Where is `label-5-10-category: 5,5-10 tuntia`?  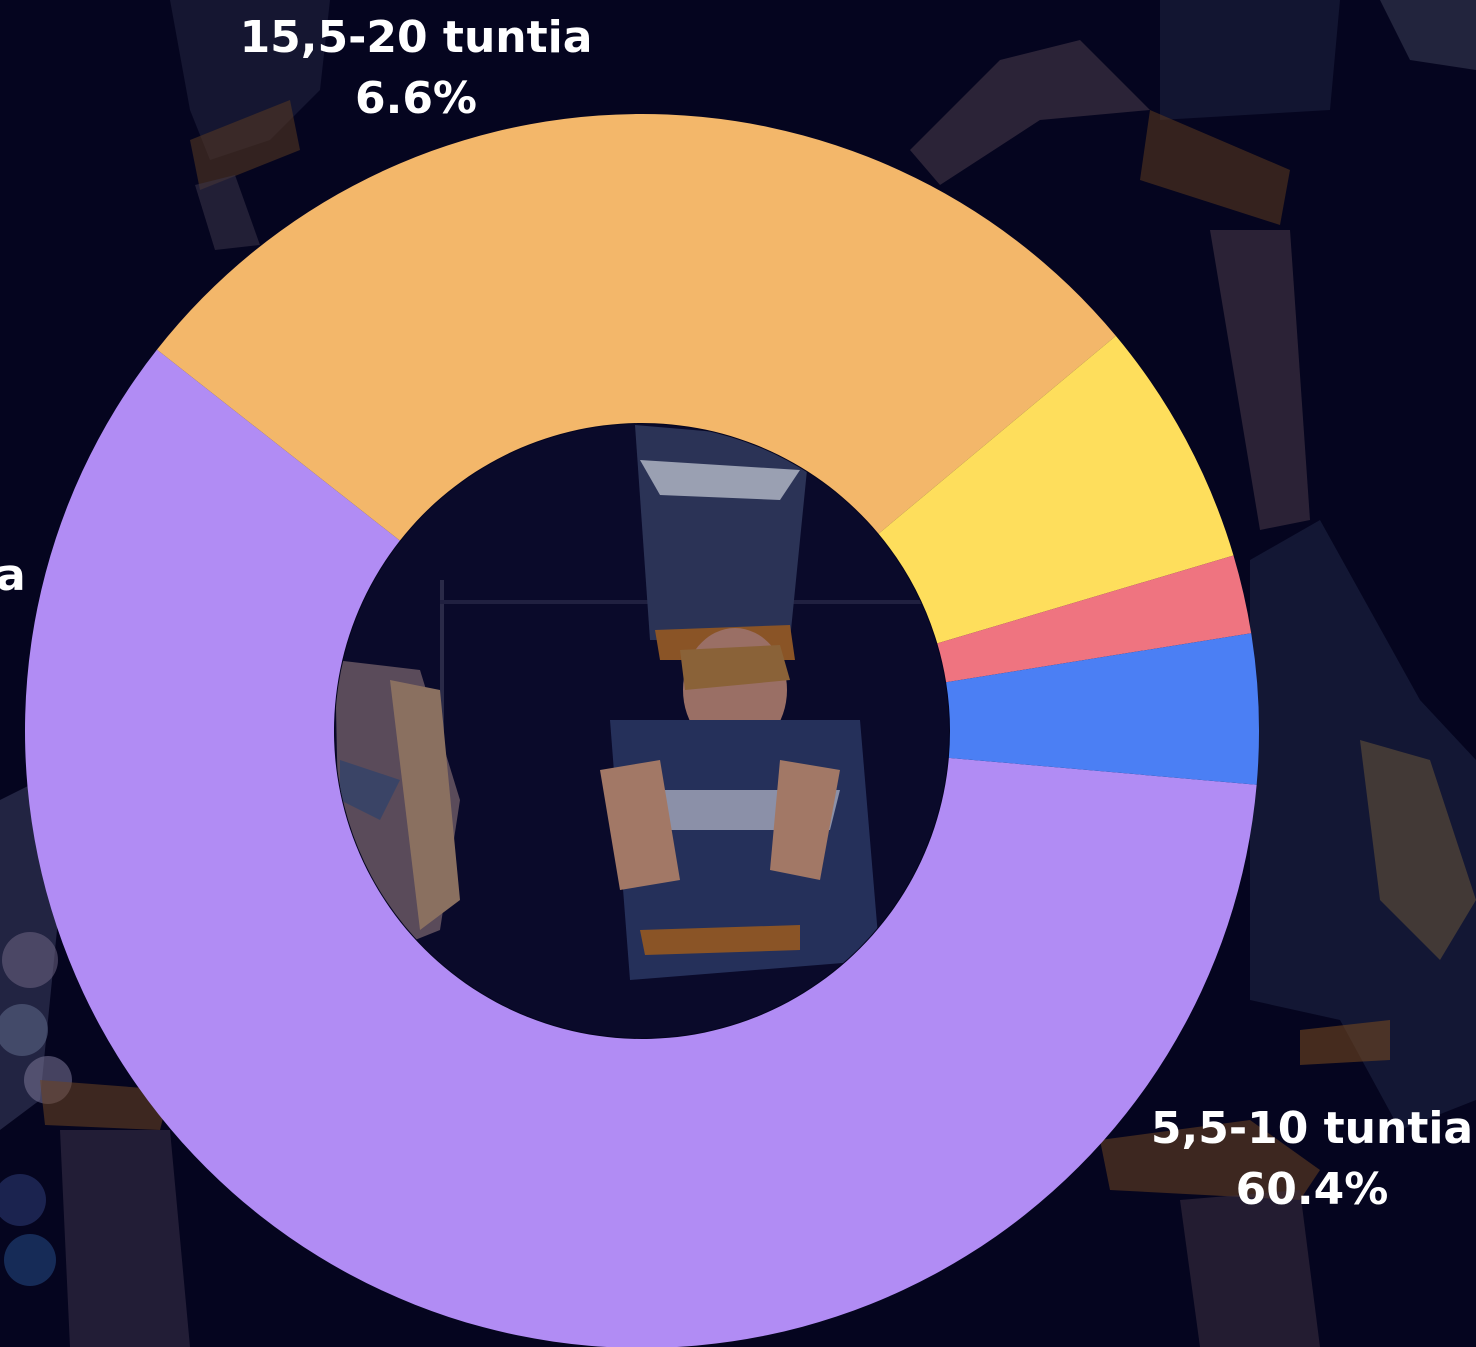 label-5-10-category: 5,5-10 tuntia is located at coordinates (1312, 1128).